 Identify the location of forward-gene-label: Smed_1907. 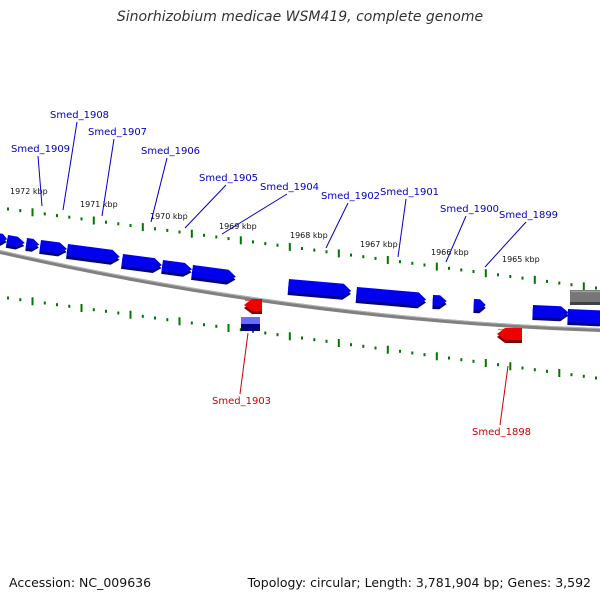
(117, 132).